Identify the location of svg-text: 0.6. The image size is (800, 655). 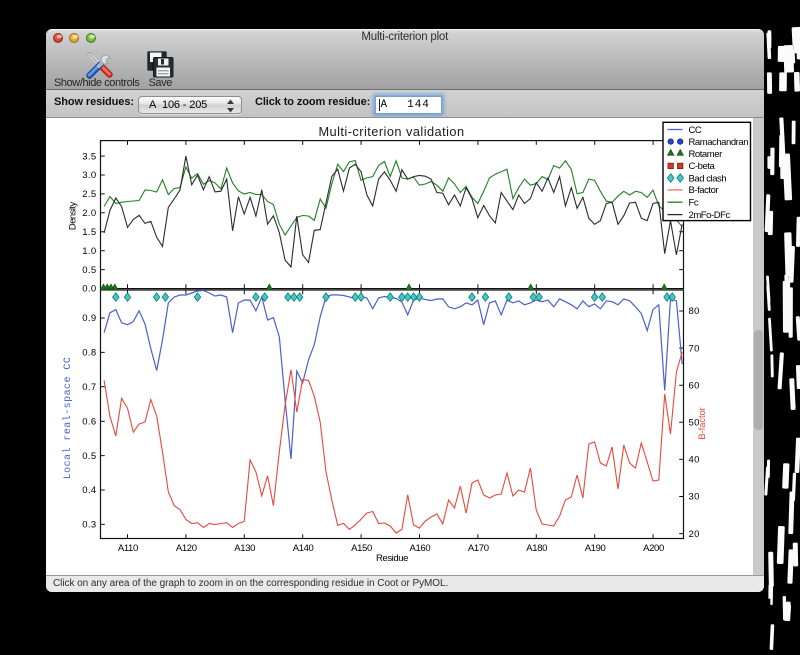
(89, 421).